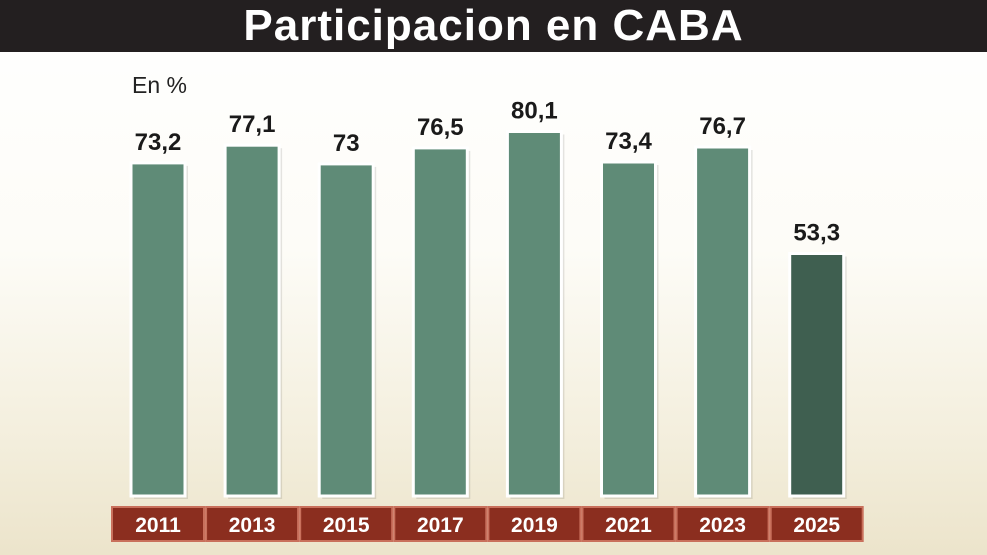 The width and height of the screenshot is (987, 555). I want to click on value-label-2021: 73,4, so click(628, 141).